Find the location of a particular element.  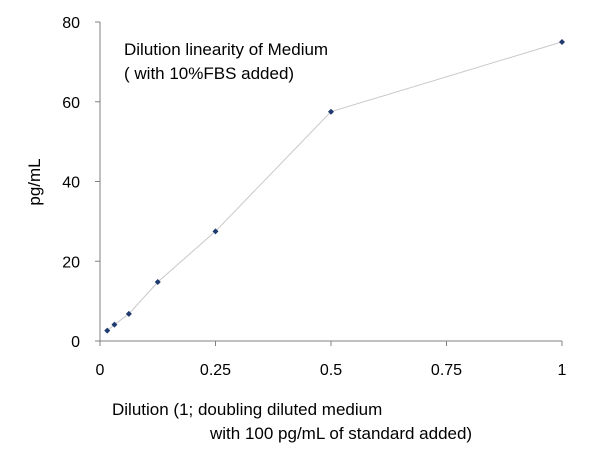

y-tick-label: 40 is located at coordinates (71, 183).